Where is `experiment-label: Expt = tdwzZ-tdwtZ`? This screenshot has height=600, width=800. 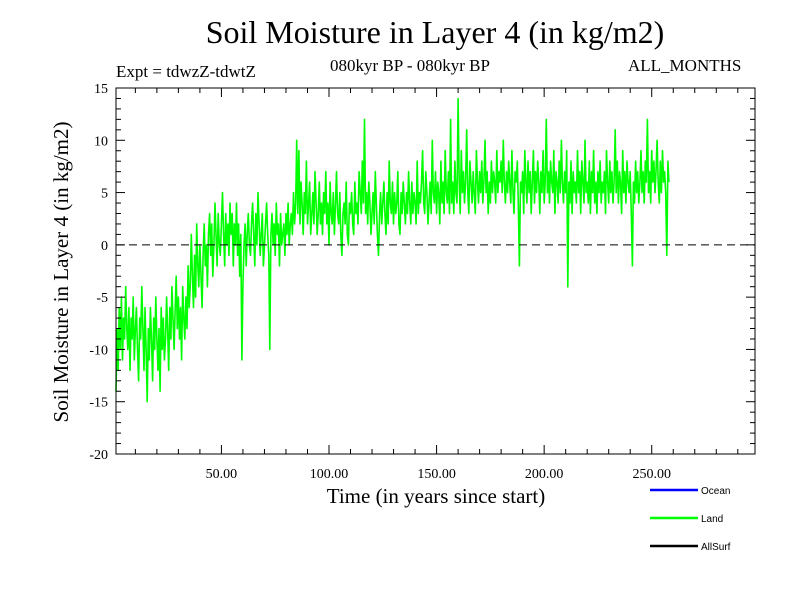 experiment-label: Expt = tdwzZ-tdwtZ is located at coordinates (186, 71).